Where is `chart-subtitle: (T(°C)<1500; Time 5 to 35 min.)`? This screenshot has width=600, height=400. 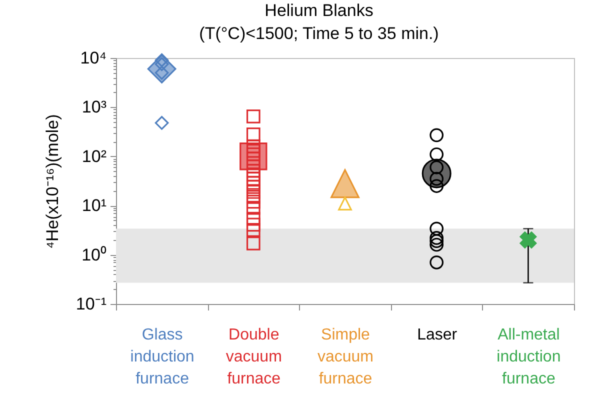
chart-subtitle: (T(°C)<1500; Time 5 to 35 min.) is located at coordinates (319, 33).